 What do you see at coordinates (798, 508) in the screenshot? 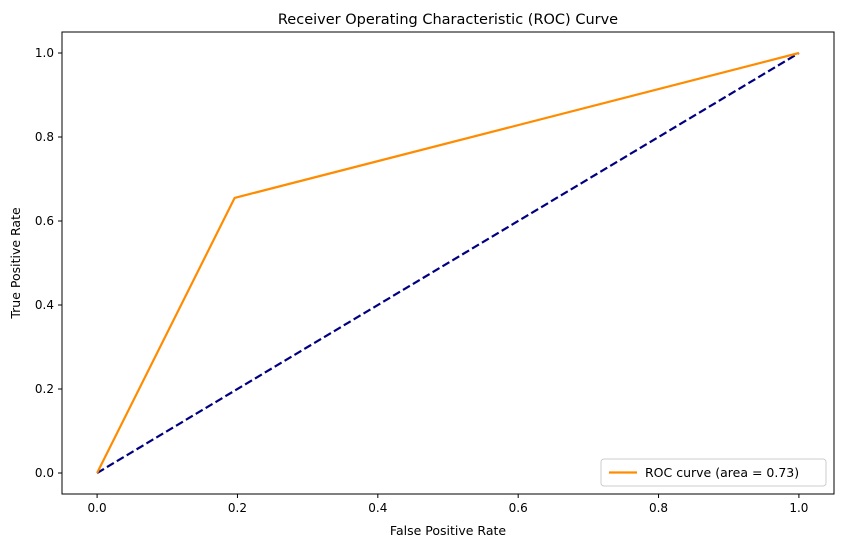
I see `x-tick-label: 1.0` at bounding box center [798, 508].